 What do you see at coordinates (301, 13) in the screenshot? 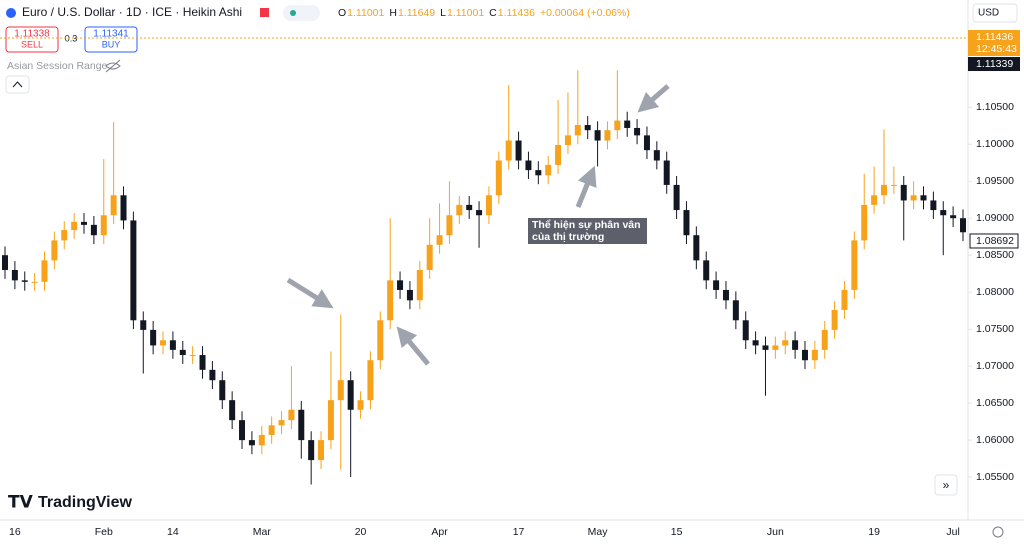
I see `status-pill` at bounding box center [301, 13].